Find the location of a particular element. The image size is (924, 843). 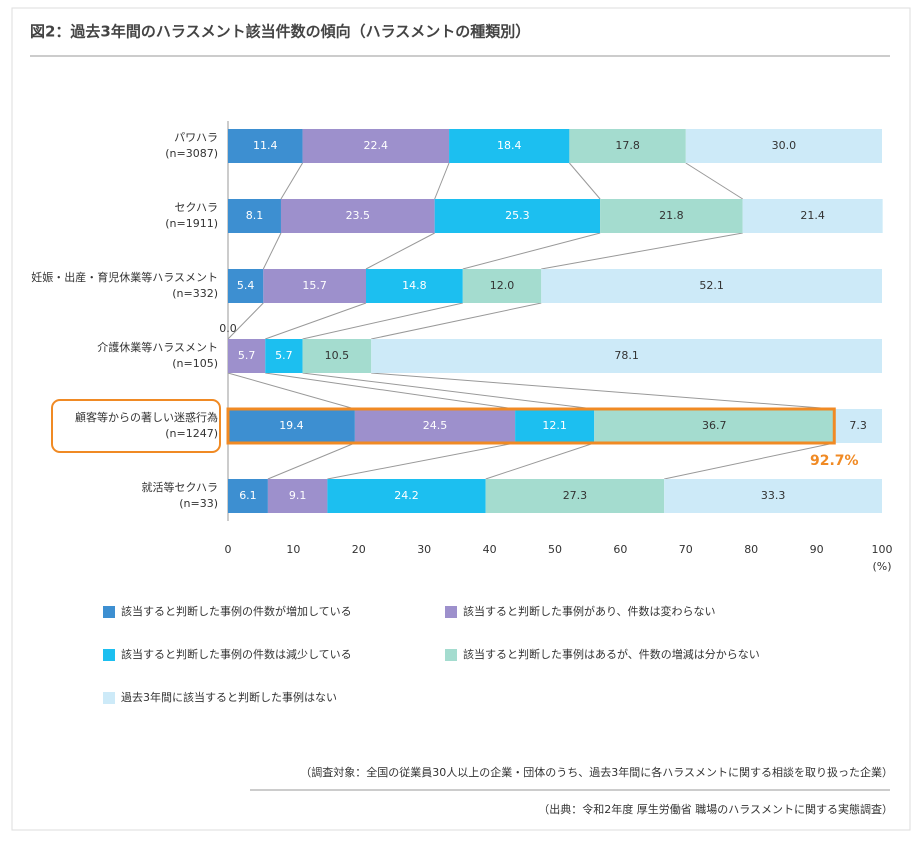

value-label: 15.7 is located at coordinates (314, 285).